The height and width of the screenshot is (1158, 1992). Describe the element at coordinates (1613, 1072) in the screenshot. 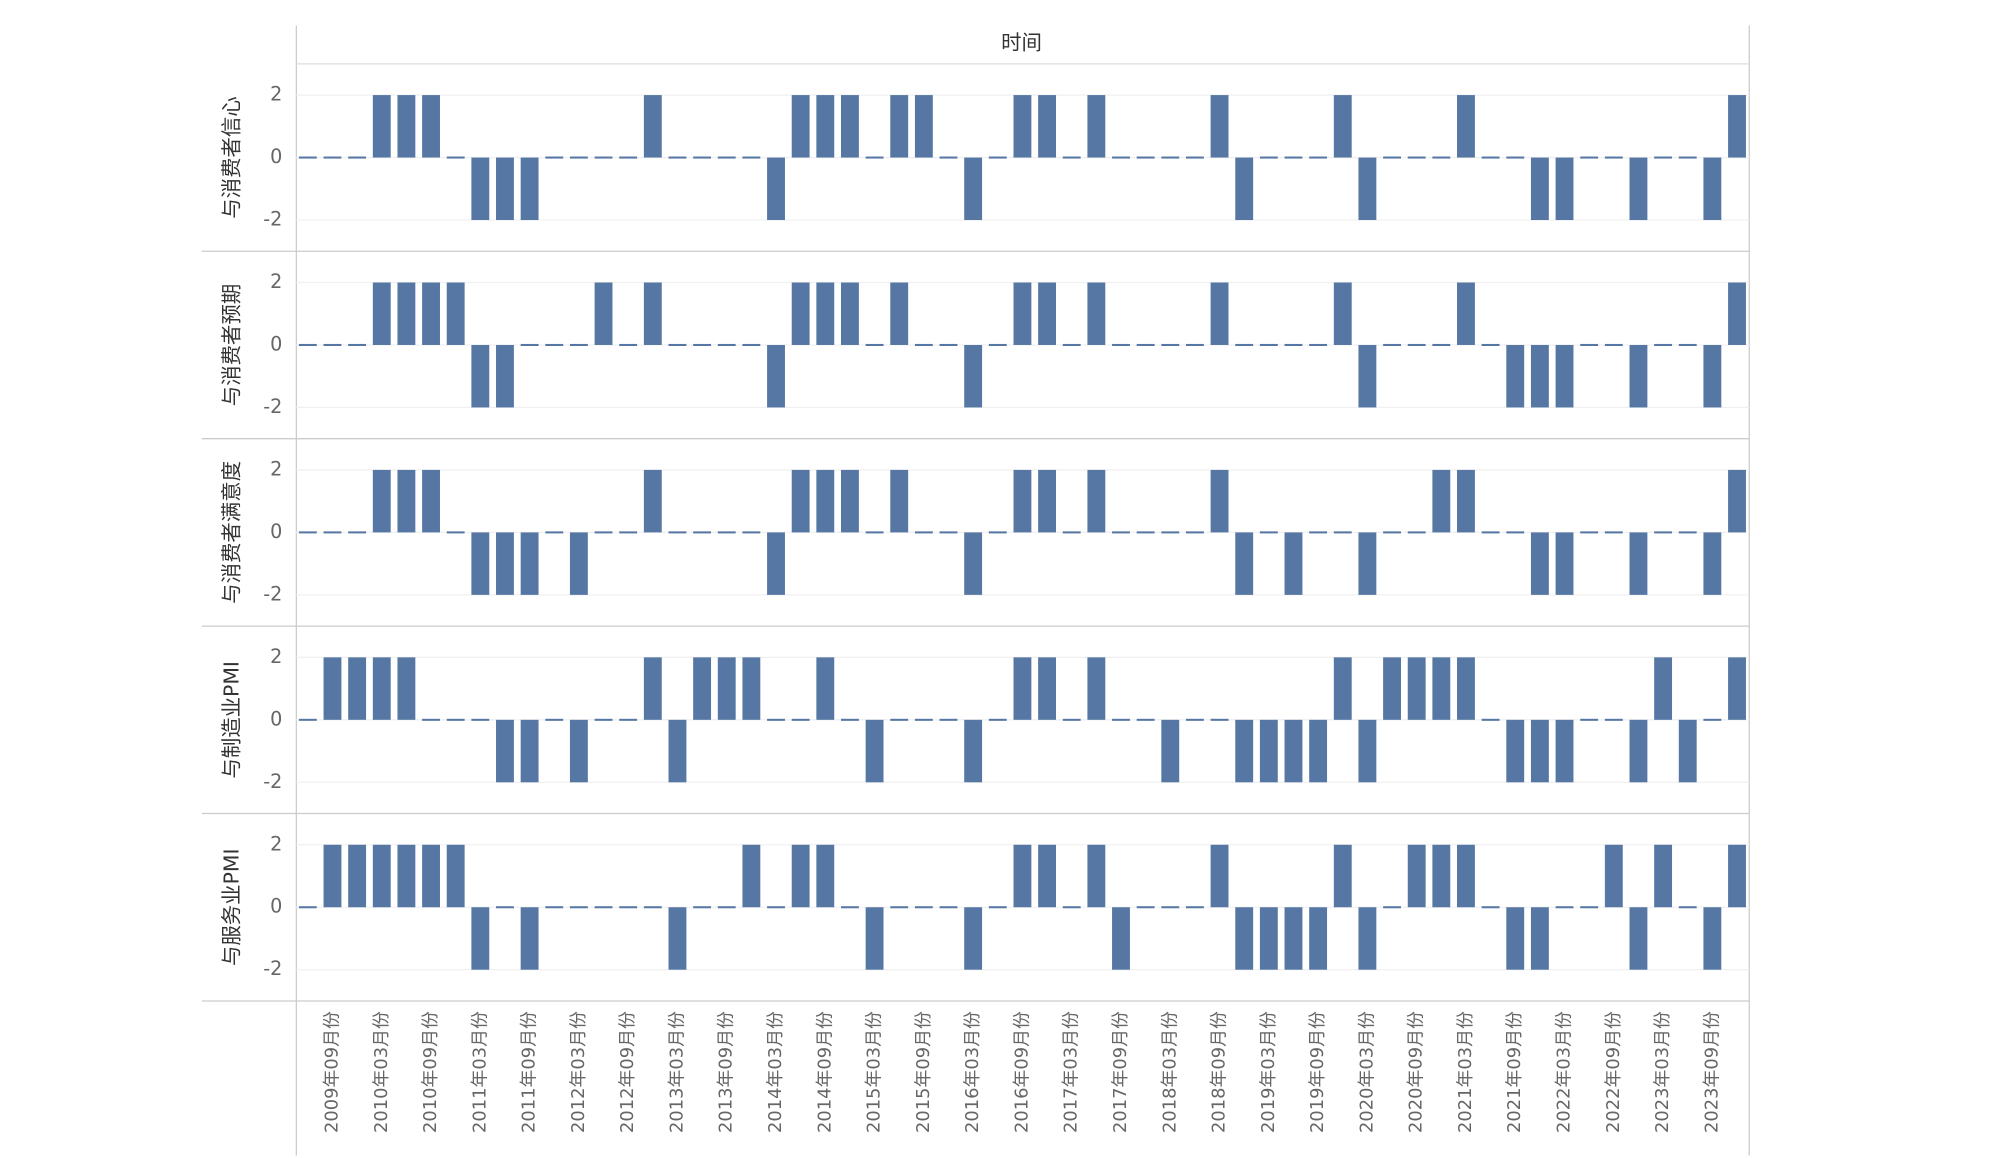

I see `x-tick-label: 2022年09月份` at that location.